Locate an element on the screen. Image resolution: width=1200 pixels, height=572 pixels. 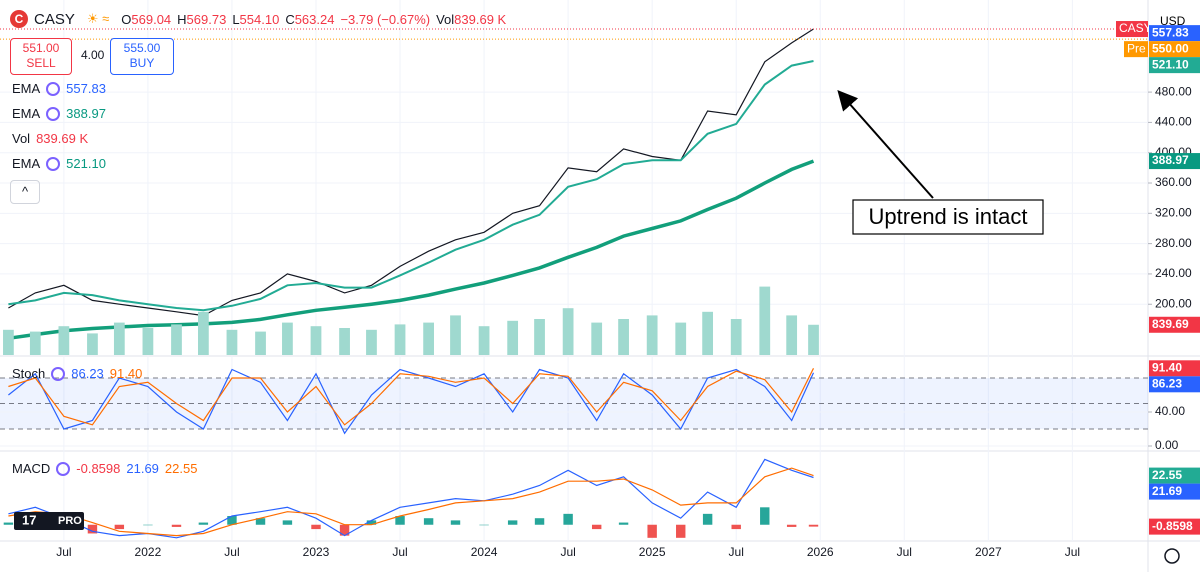
annotation: Uptrend is intact is located at coordinates (948, 216).